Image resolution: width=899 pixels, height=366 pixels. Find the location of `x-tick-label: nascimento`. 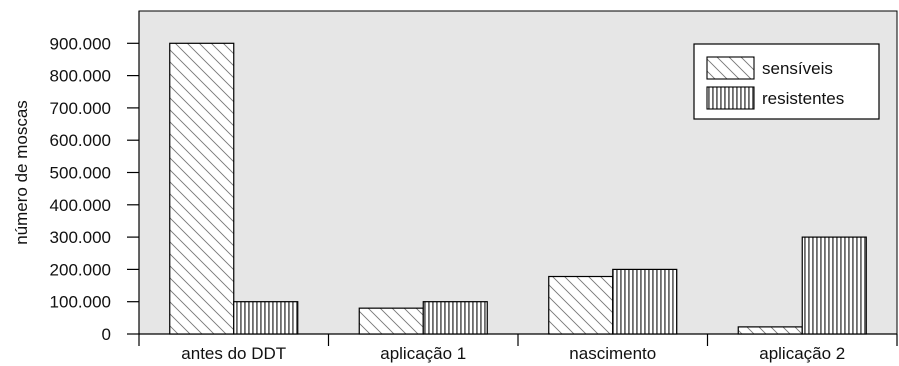

x-tick-label: nascimento is located at coordinates (612, 353).